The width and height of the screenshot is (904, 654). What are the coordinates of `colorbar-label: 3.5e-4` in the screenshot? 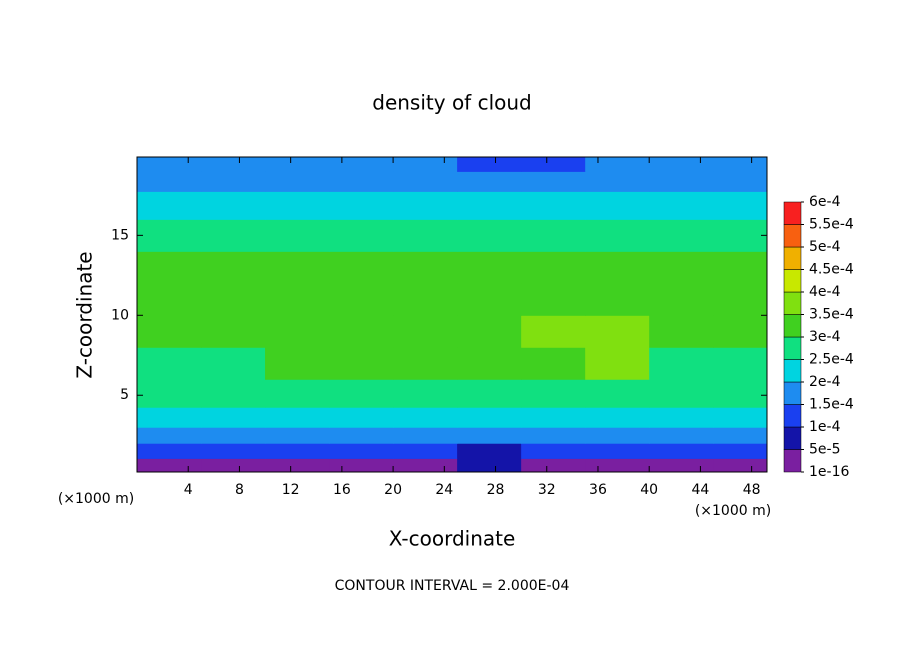 It's located at (831, 315).